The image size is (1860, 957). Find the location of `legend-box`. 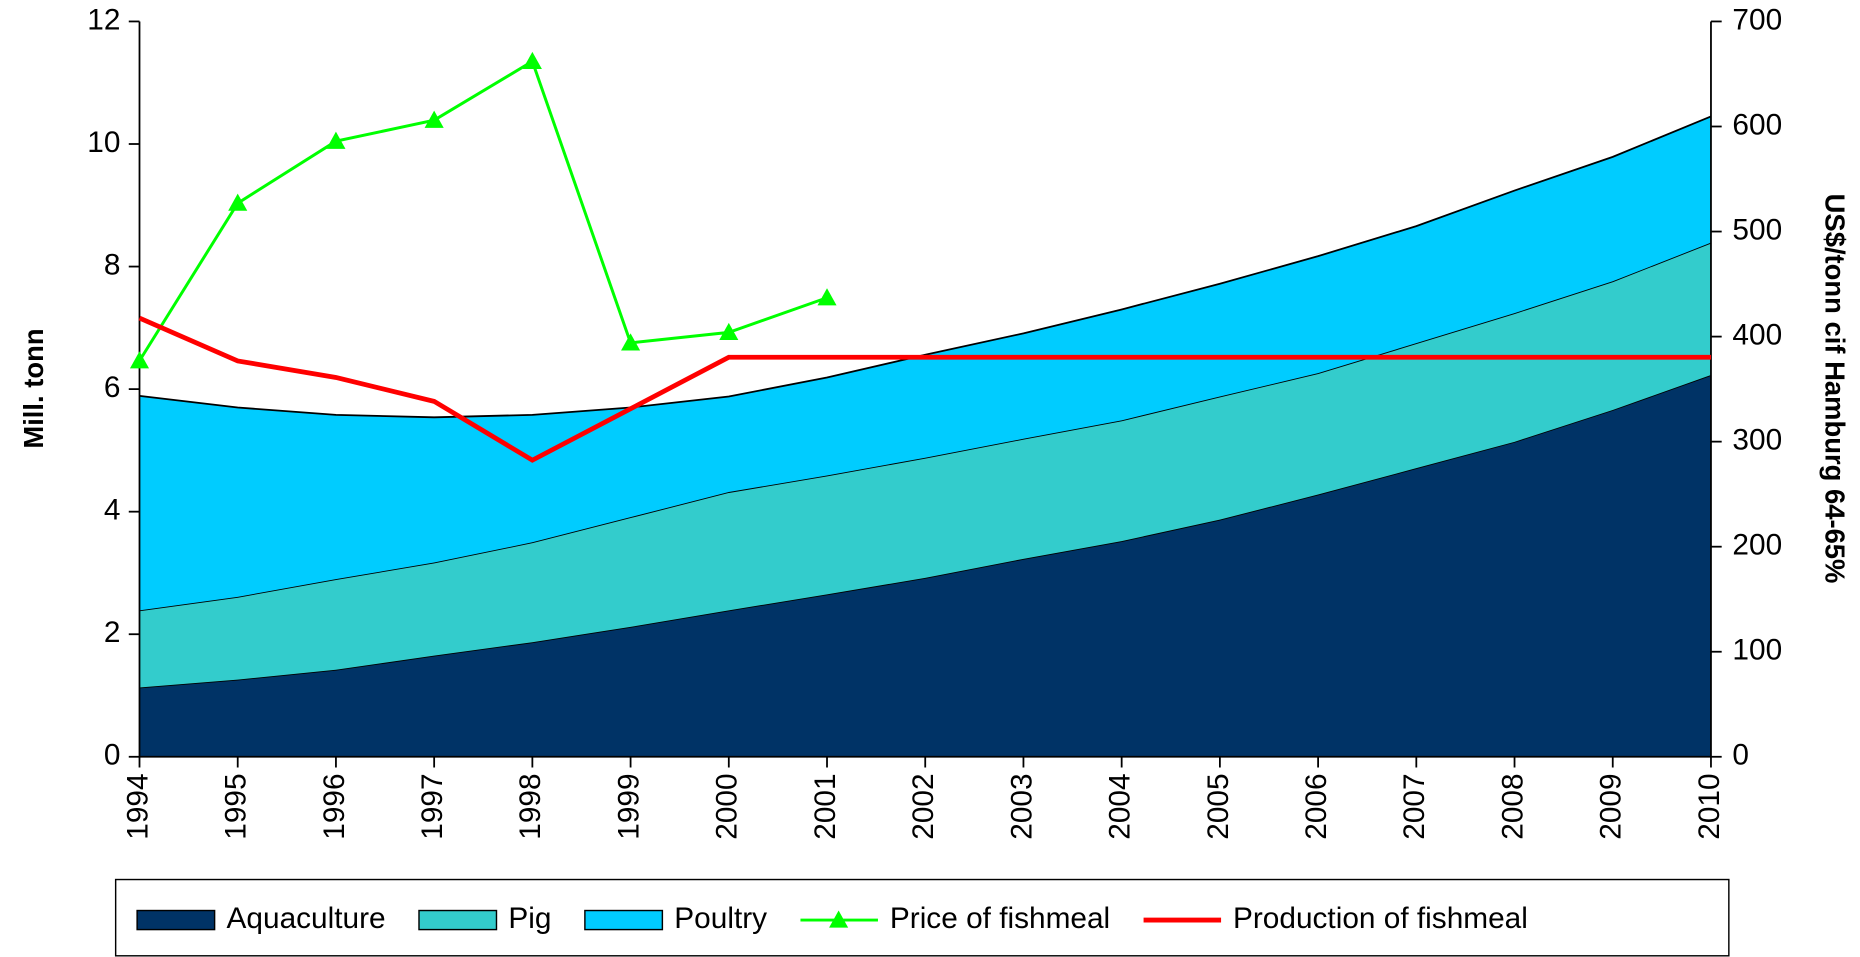

legend-box is located at coordinates (922, 917).